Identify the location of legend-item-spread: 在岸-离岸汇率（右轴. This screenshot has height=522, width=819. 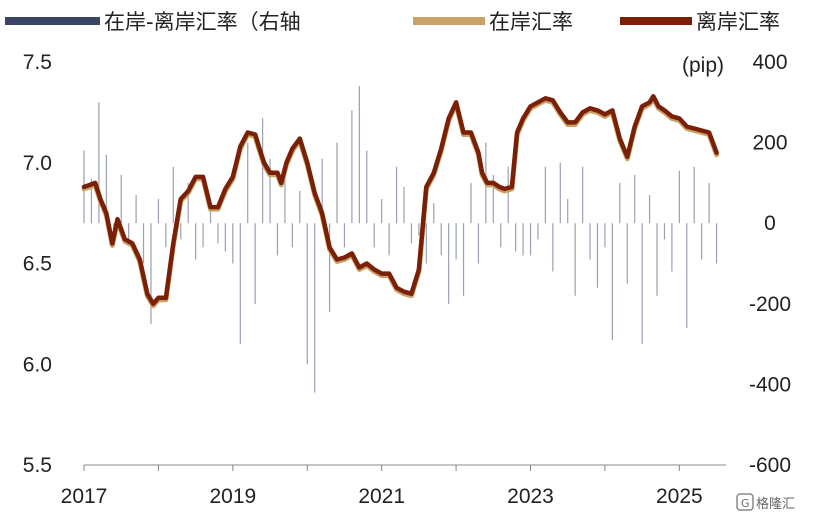
(153, 22).